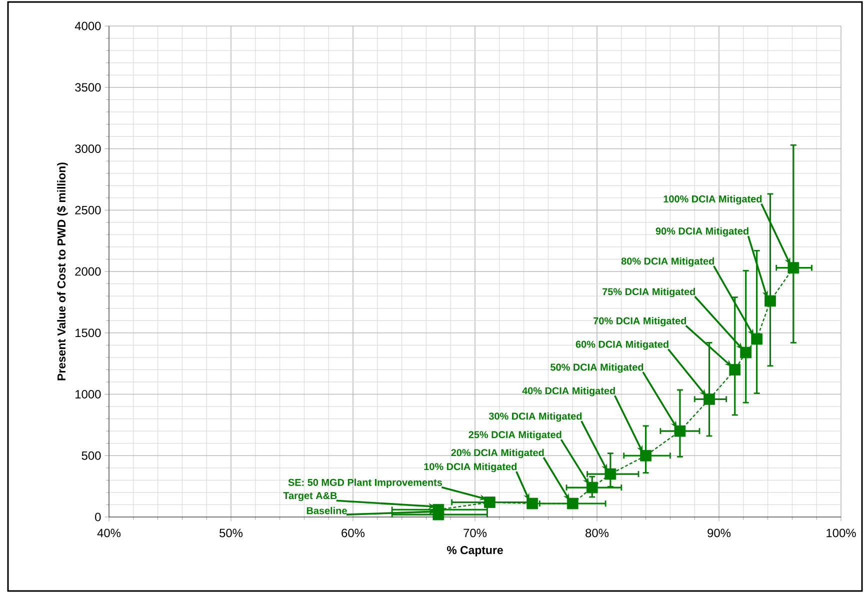 Image resolution: width=864 pixels, height=593 pixels. I want to click on annotation: 50% DCIA Mitigated, so click(597, 368).